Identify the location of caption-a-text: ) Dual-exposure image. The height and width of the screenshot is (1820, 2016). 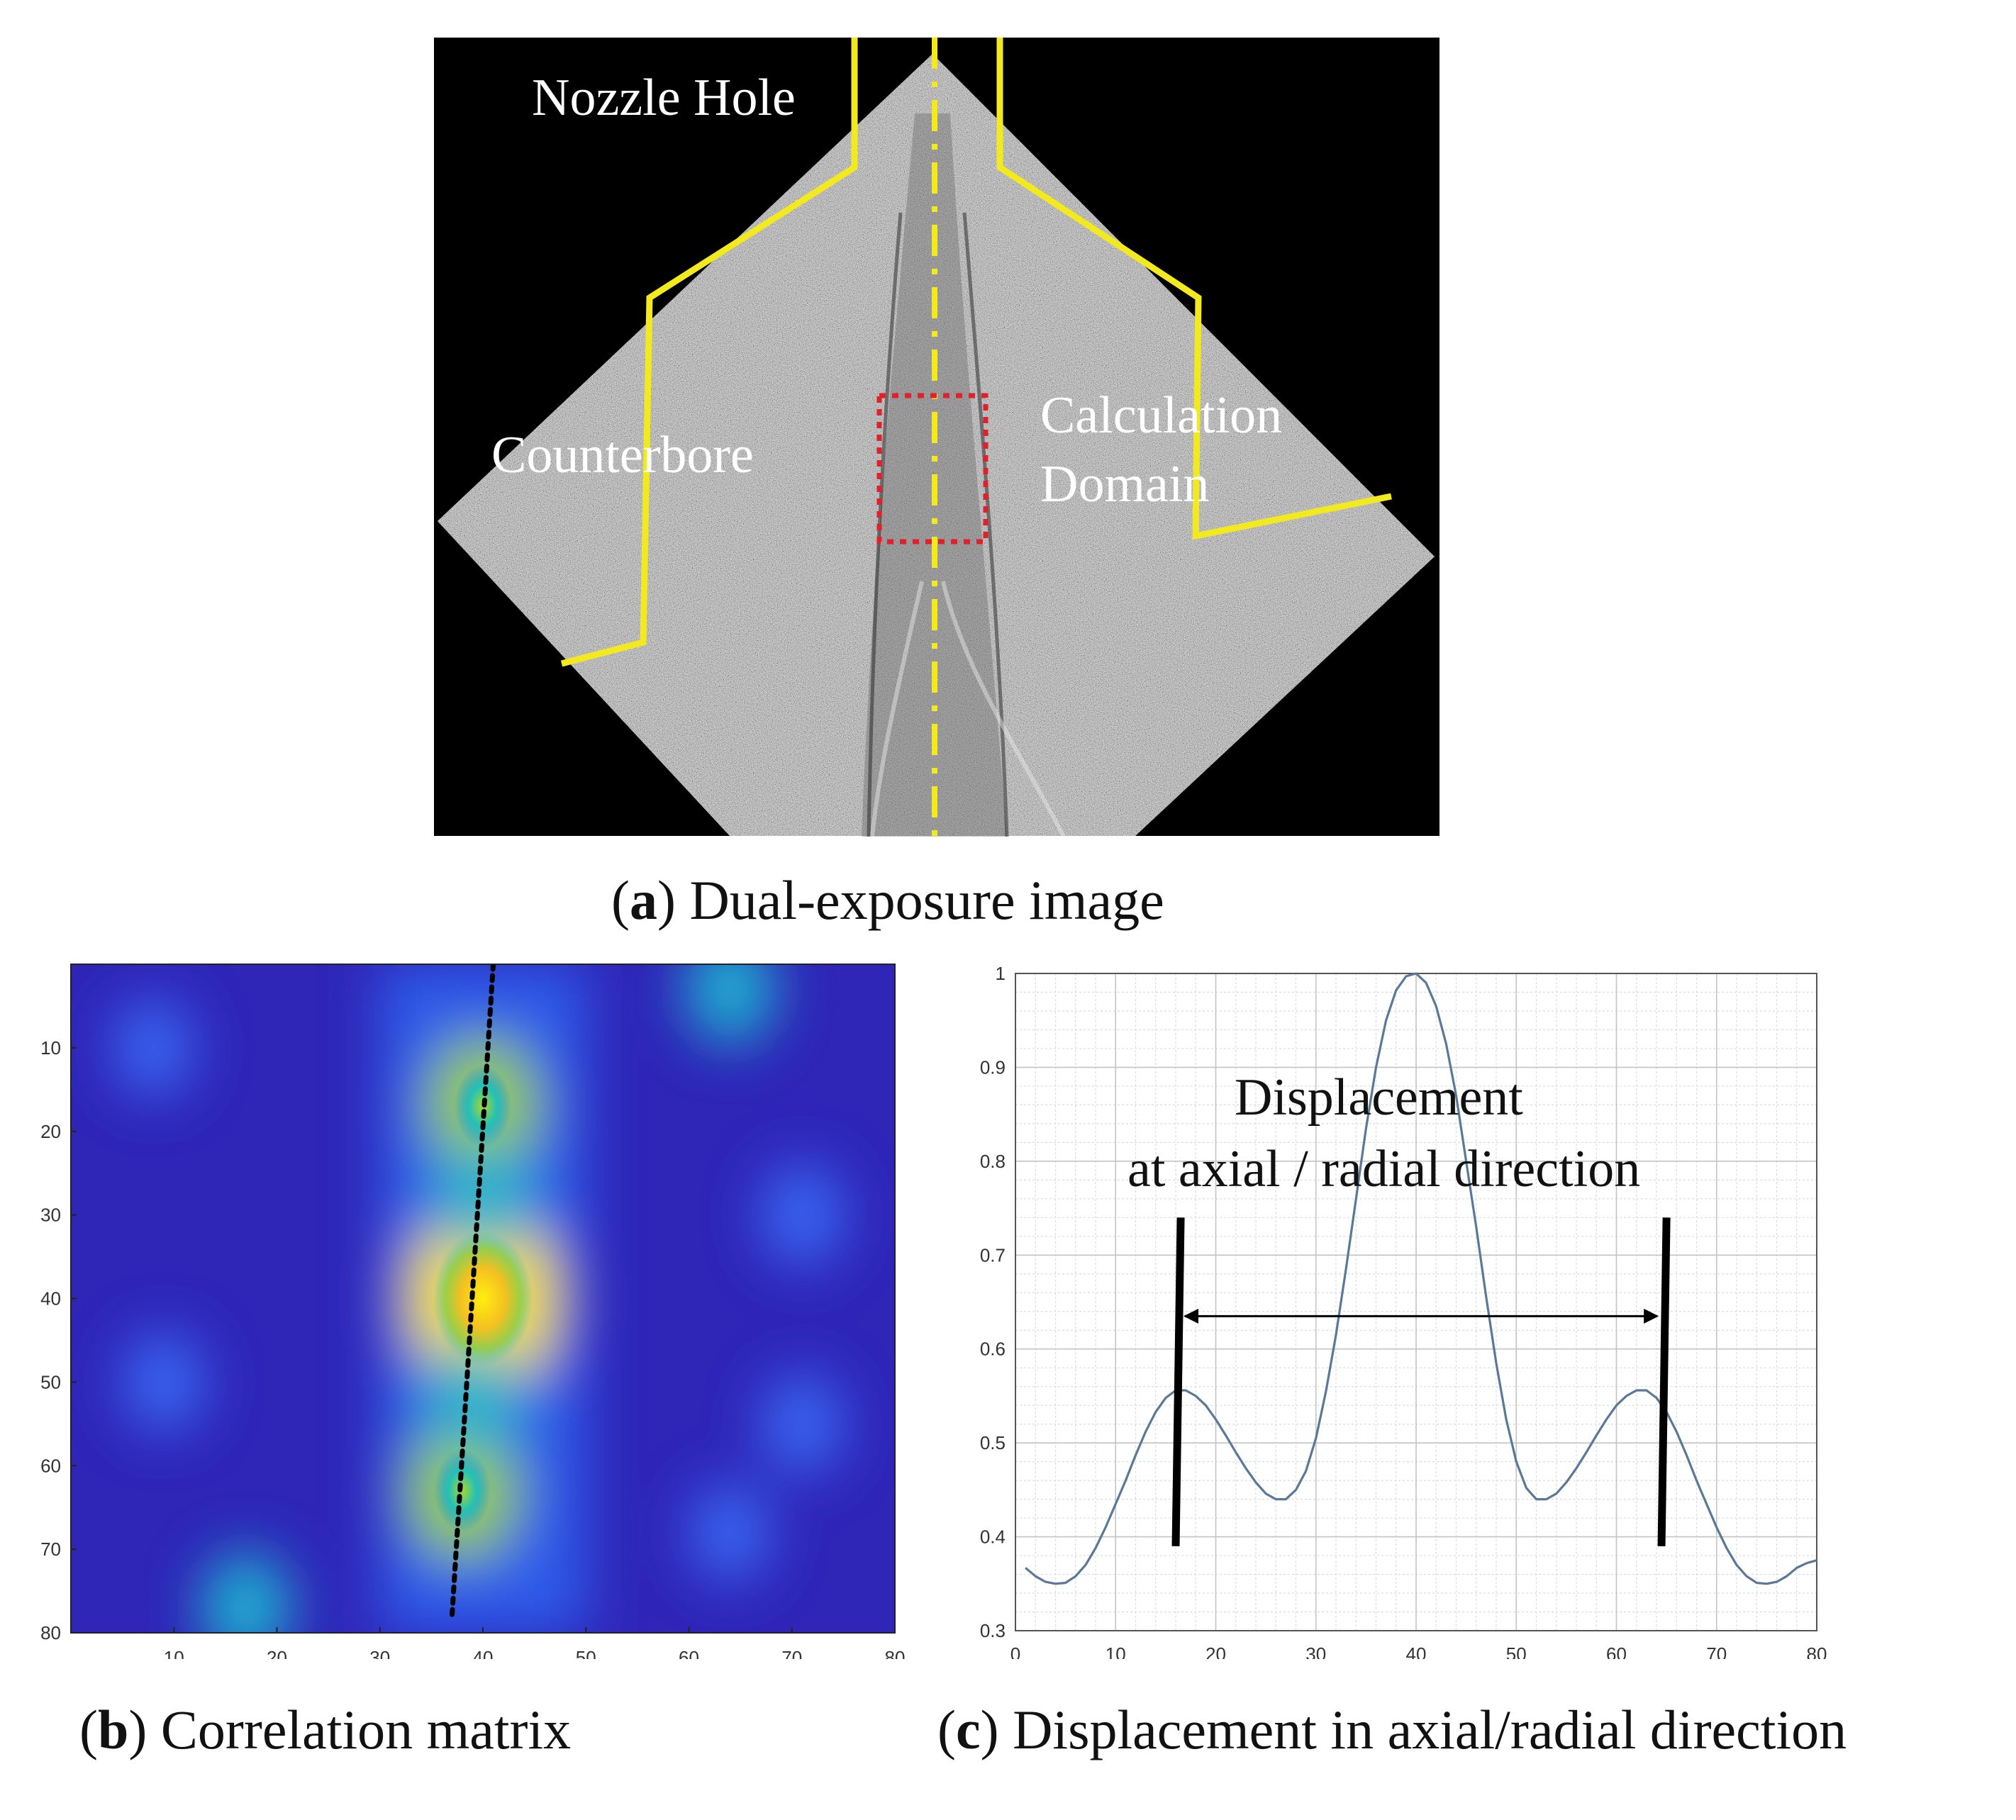
(910, 900).